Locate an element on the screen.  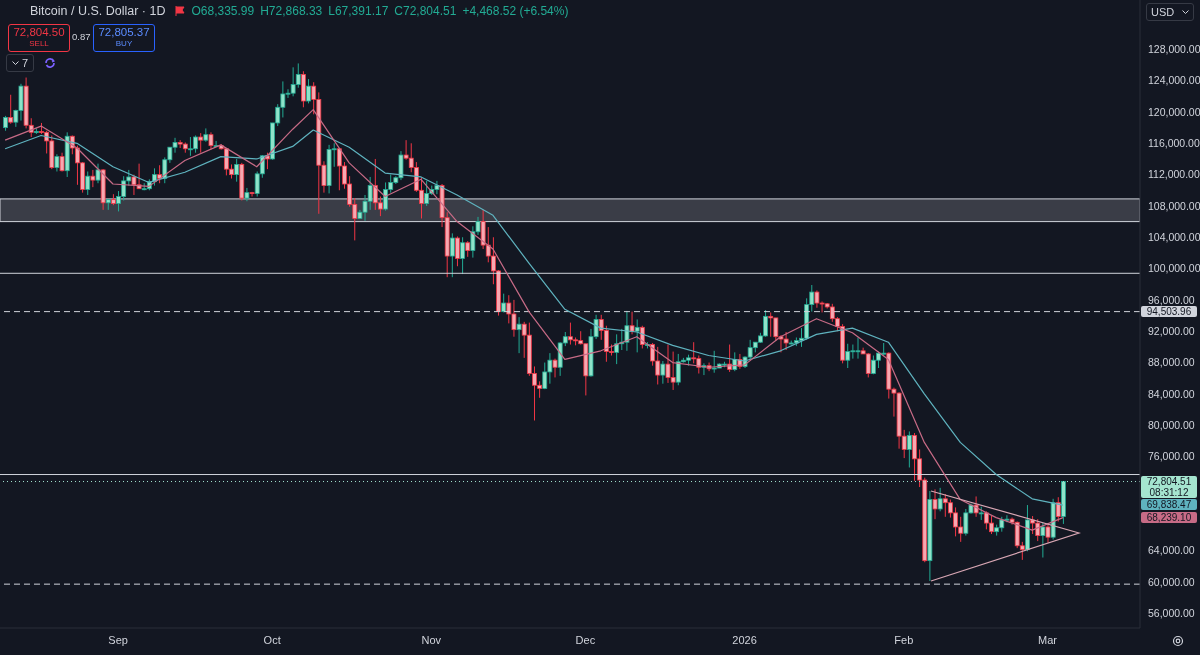
y-tick-label: 116,000.00 is located at coordinates (1174, 143).